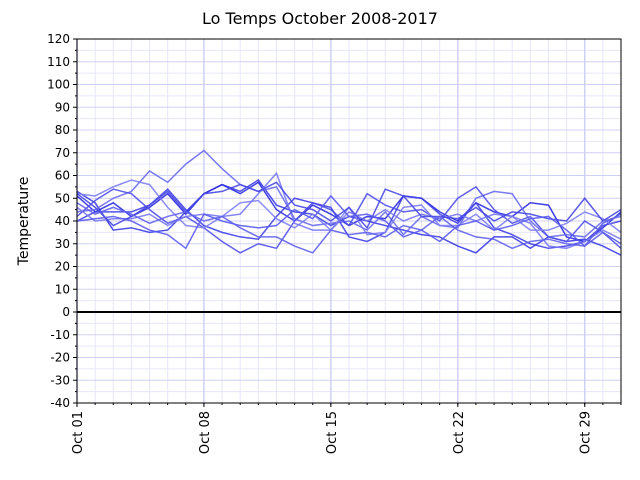  Describe the element at coordinates (60, 380) in the screenshot. I see `y-tick-label: -30` at that location.